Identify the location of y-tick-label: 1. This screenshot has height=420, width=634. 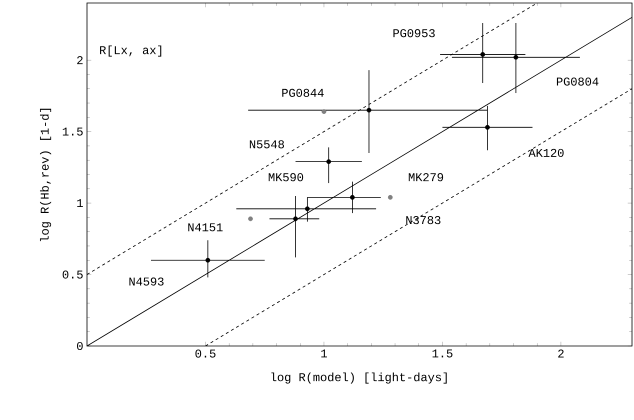
(80, 203).